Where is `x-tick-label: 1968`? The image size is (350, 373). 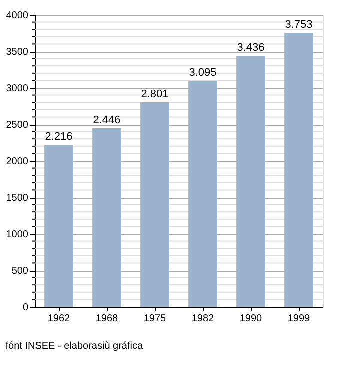 x-tick-label: 1968 is located at coordinates (107, 319).